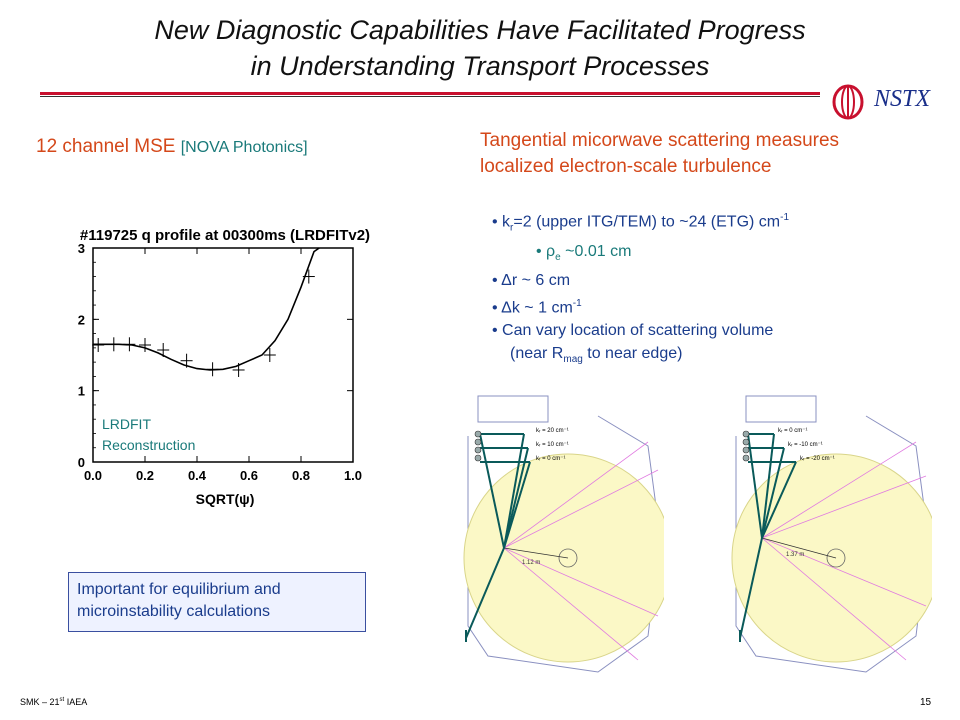  I want to click on mse-note-line-1: Important for equilibrium and, so click(179, 589).